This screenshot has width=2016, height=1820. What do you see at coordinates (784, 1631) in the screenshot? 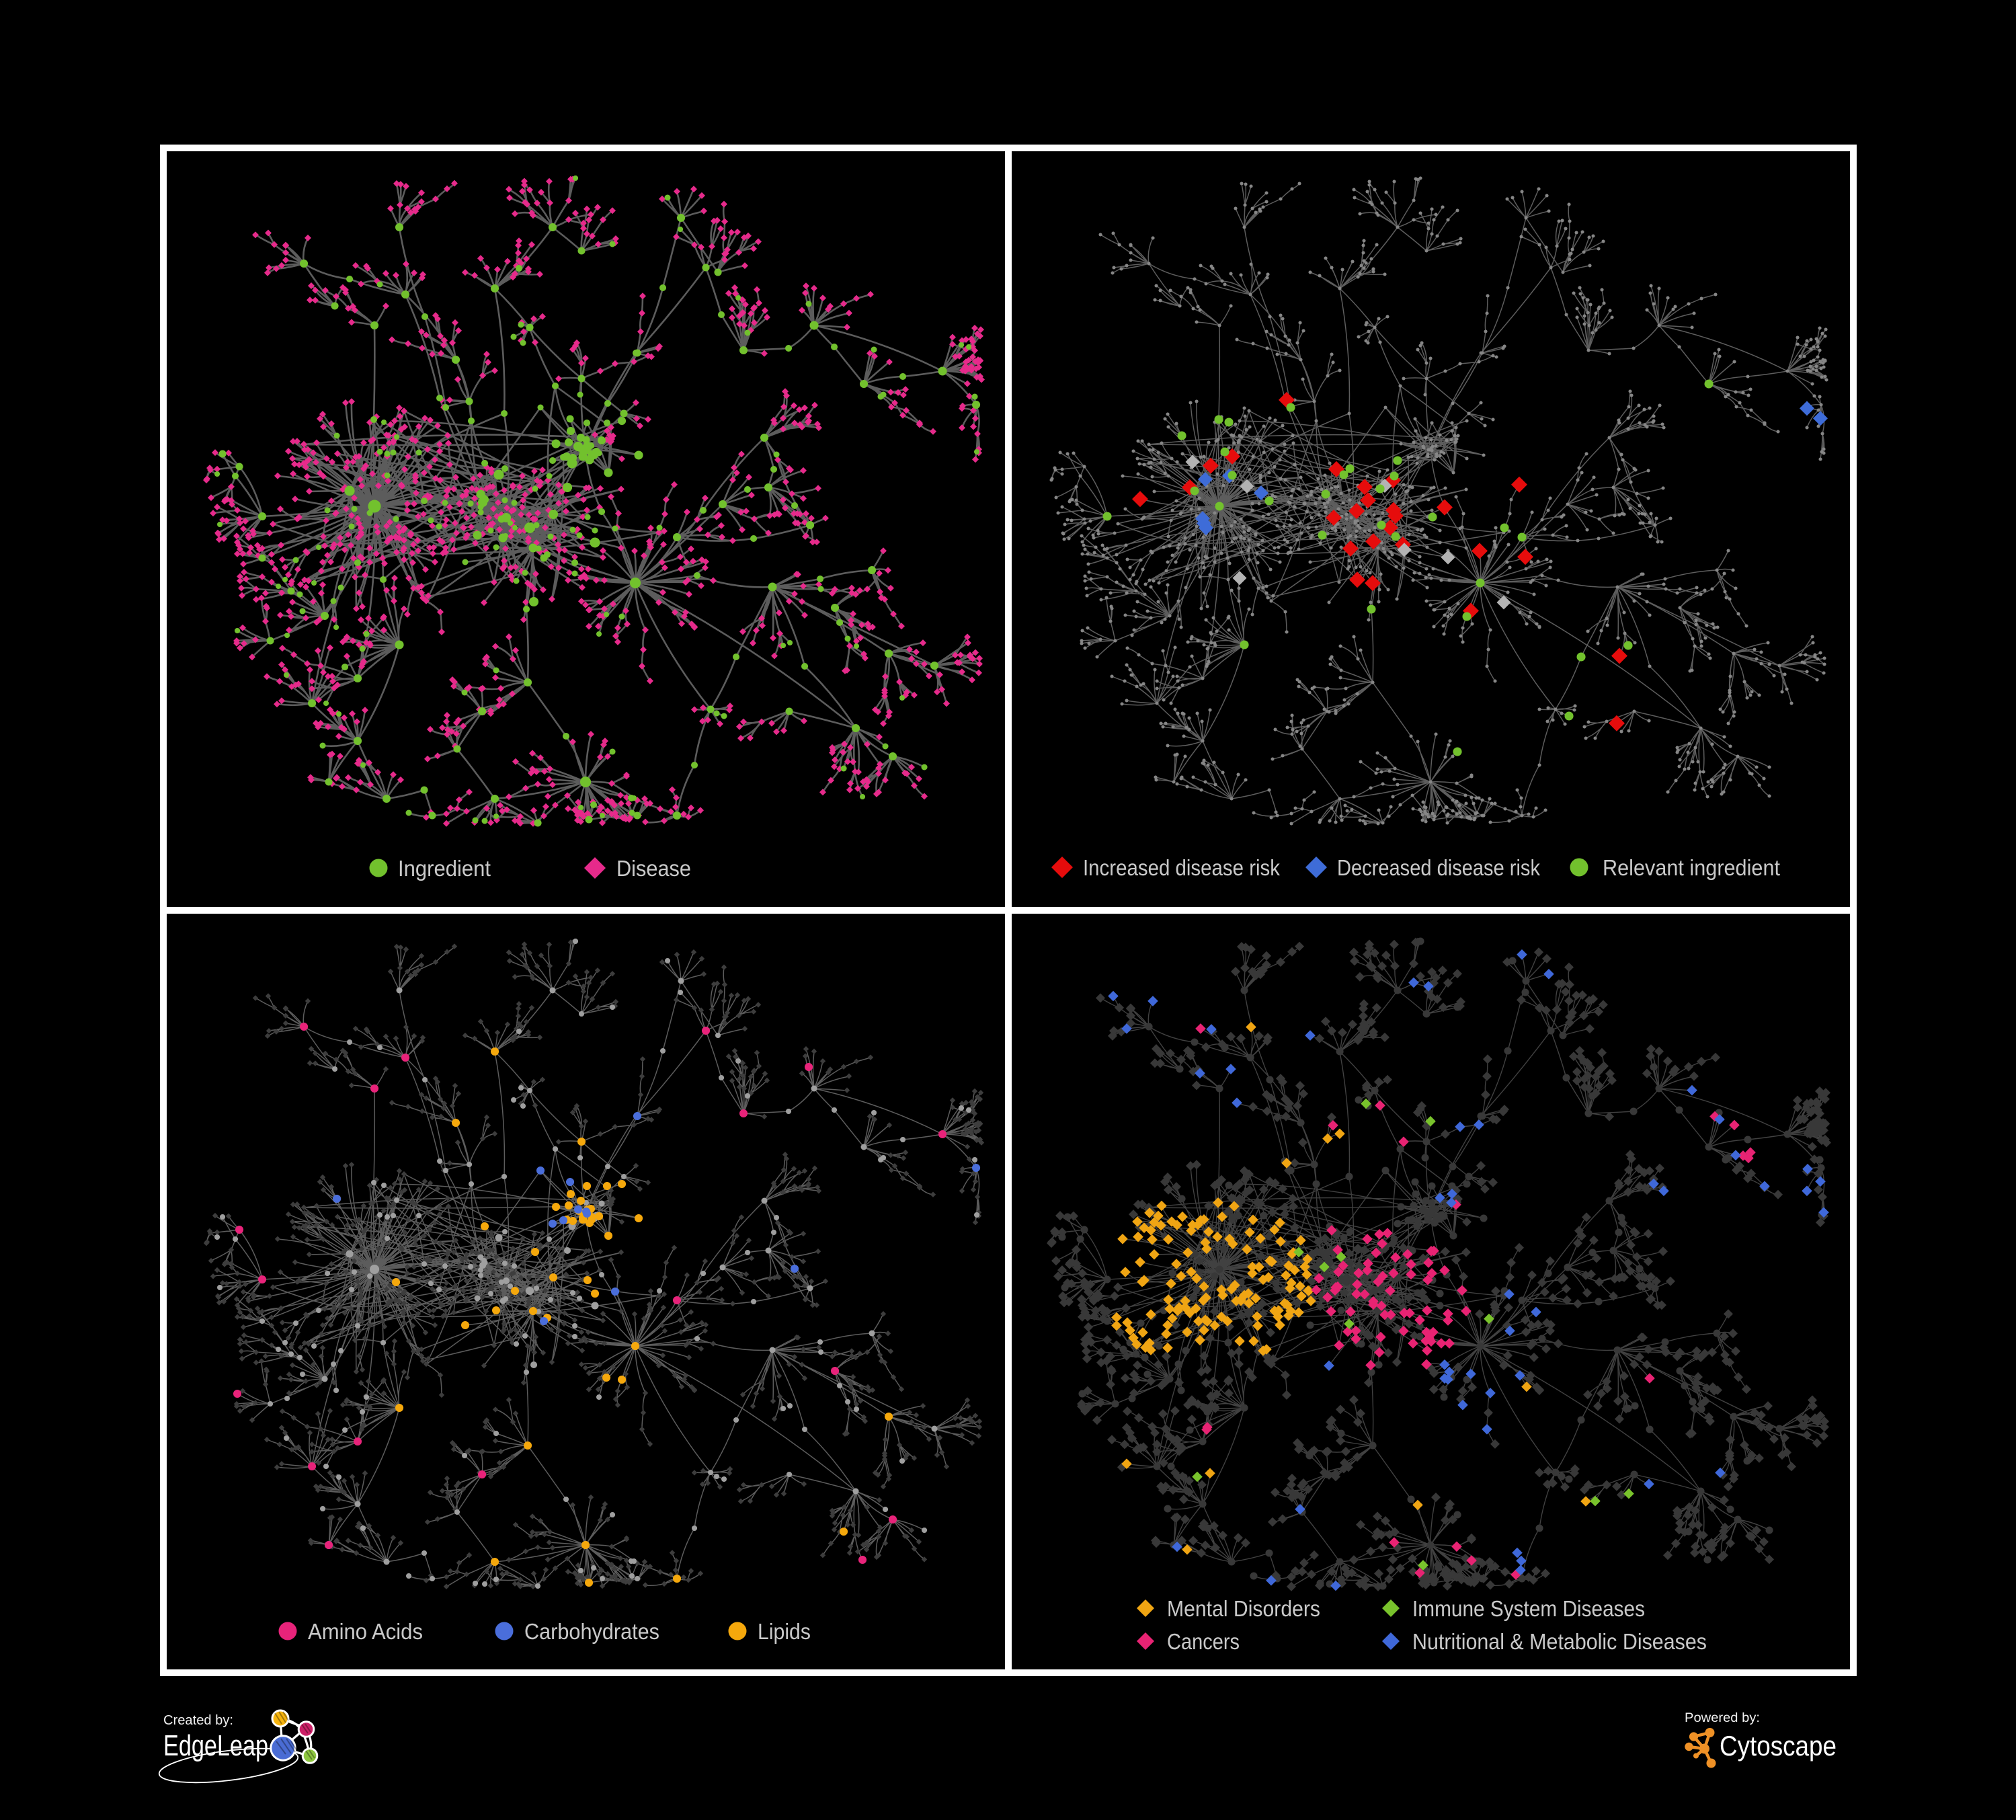
I see `svg-text: Lipids` at bounding box center [784, 1631].